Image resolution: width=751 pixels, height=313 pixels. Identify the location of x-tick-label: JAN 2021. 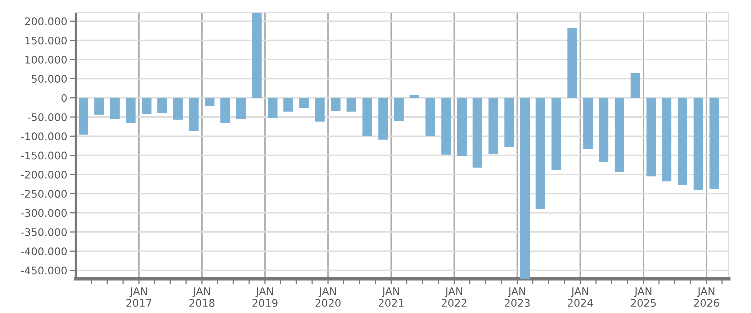
(391, 298).